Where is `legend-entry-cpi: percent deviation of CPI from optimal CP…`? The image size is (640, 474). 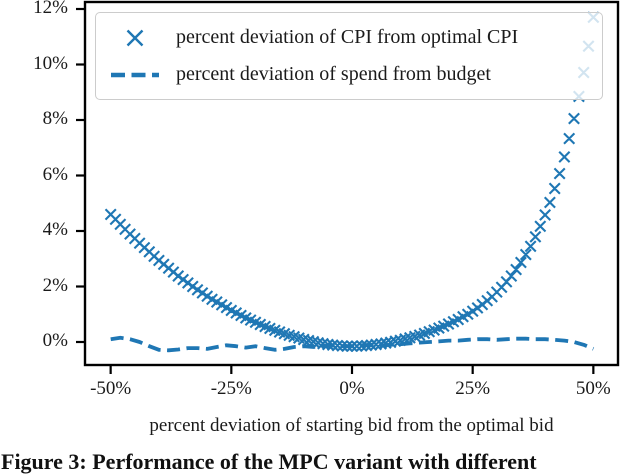
legend-entry-cpi: percent deviation of CPI from optimal CP… is located at coordinates (354, 37).